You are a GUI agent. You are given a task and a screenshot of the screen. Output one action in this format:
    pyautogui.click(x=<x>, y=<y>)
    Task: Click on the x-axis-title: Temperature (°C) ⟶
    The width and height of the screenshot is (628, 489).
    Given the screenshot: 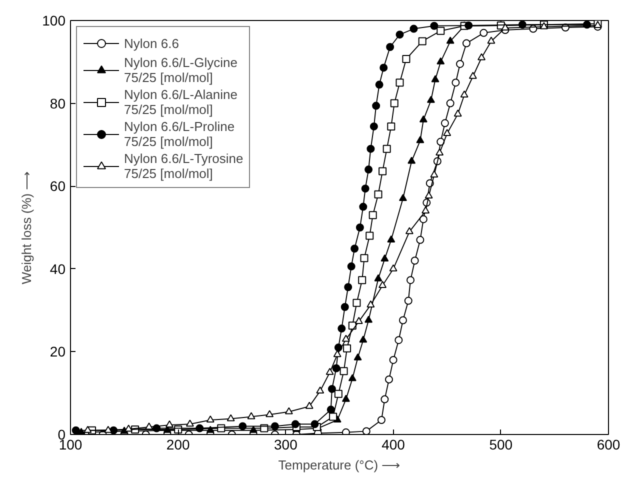 What is the action you would take?
    pyautogui.click(x=339, y=465)
    